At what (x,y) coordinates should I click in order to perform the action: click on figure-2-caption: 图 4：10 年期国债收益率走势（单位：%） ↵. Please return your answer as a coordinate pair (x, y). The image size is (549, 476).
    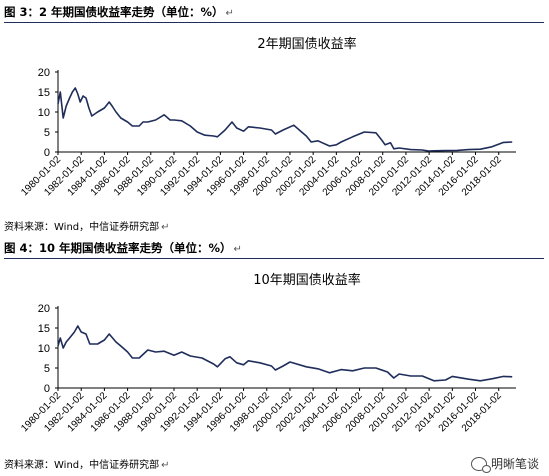
    Looking at the image, I should click on (123, 248).